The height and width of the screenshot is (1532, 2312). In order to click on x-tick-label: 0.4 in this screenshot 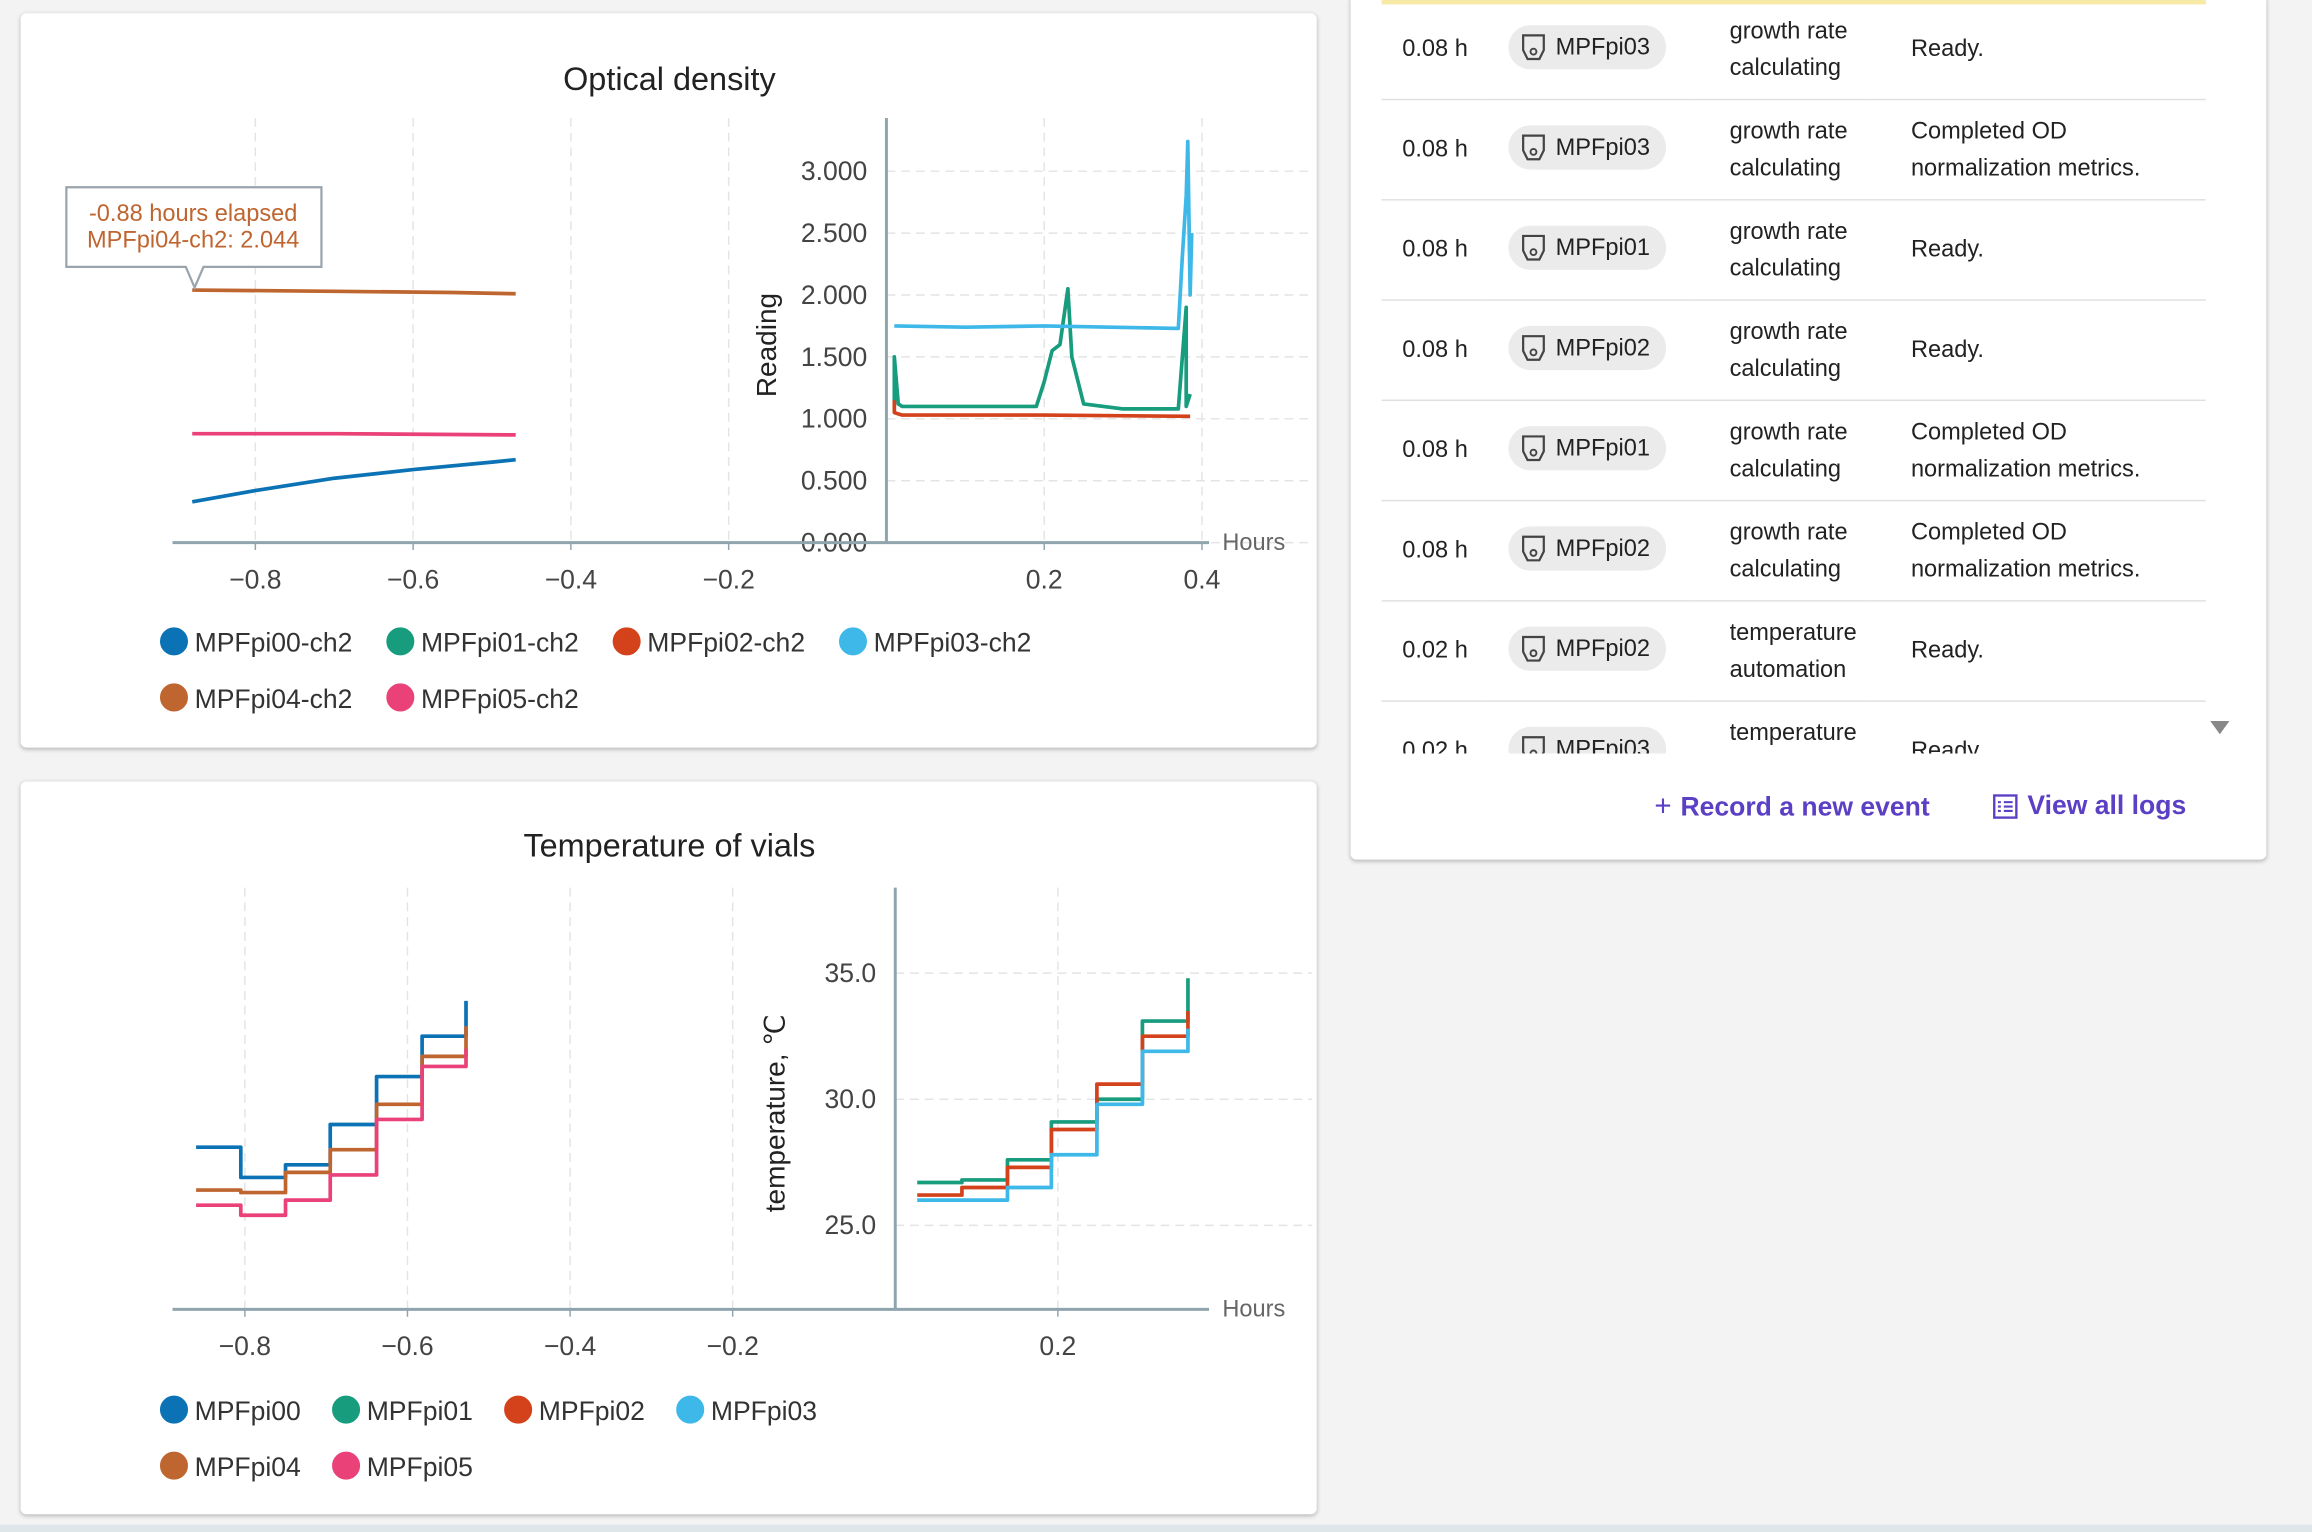, I will do `click(1202, 579)`.